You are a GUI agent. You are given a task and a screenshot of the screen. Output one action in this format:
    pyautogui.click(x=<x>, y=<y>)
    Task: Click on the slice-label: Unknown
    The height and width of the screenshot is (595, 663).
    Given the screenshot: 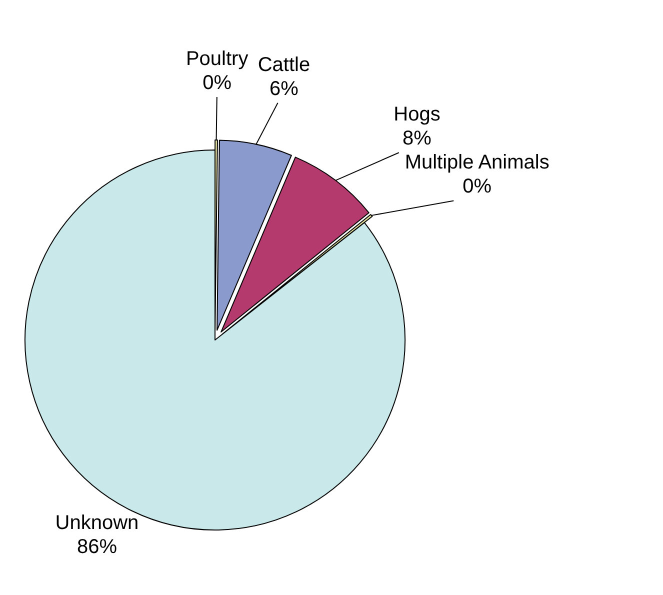 What is the action you would take?
    pyautogui.click(x=97, y=523)
    